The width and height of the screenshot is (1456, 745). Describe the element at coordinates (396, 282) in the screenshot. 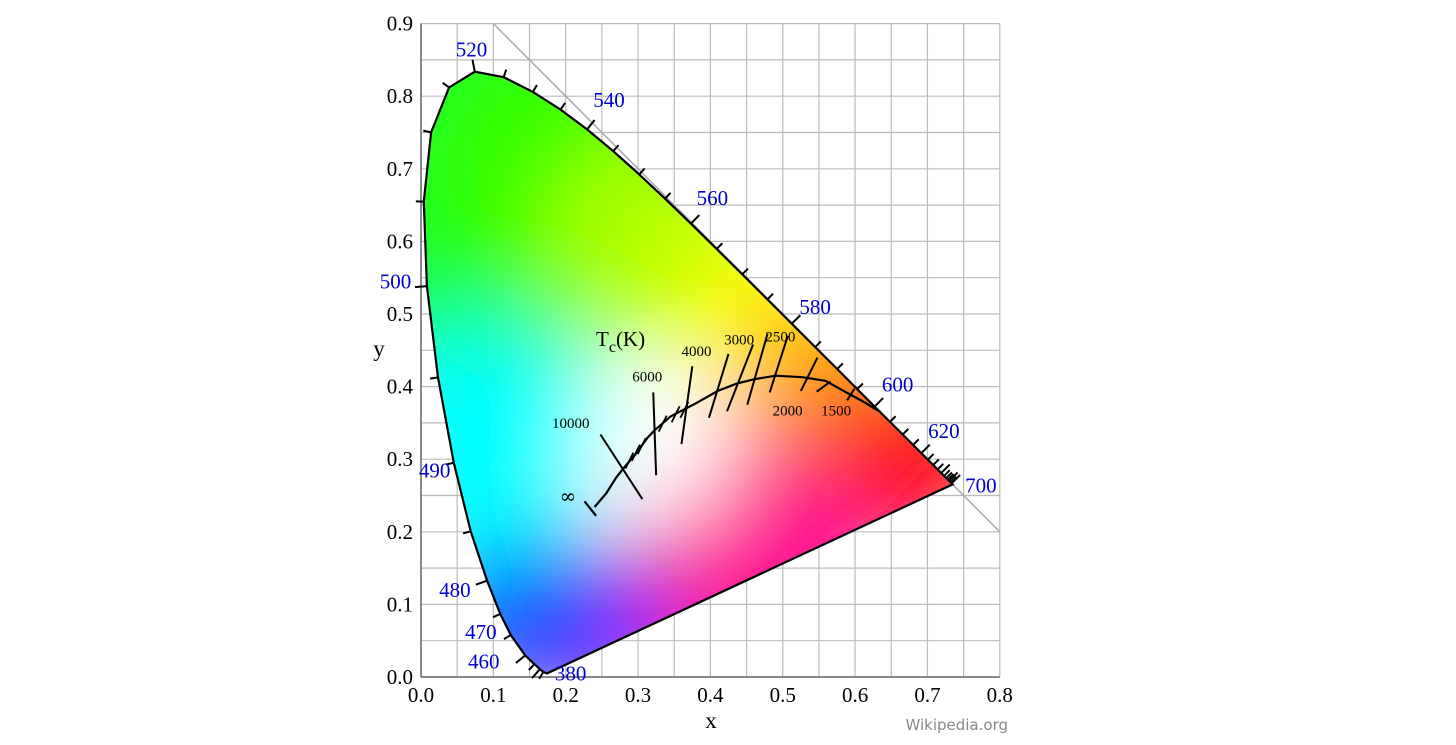

I see `wavelength-label-500: 500` at that location.